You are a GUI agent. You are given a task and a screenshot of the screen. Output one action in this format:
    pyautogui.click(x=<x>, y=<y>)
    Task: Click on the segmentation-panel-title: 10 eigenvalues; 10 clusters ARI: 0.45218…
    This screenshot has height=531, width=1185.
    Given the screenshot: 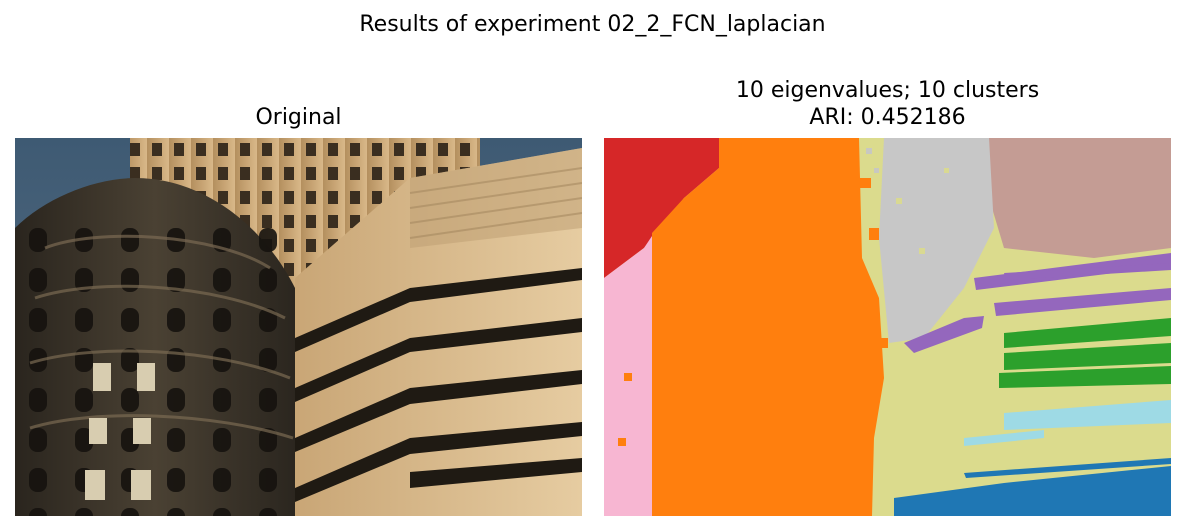 What is the action you would take?
    pyautogui.click(x=887, y=104)
    